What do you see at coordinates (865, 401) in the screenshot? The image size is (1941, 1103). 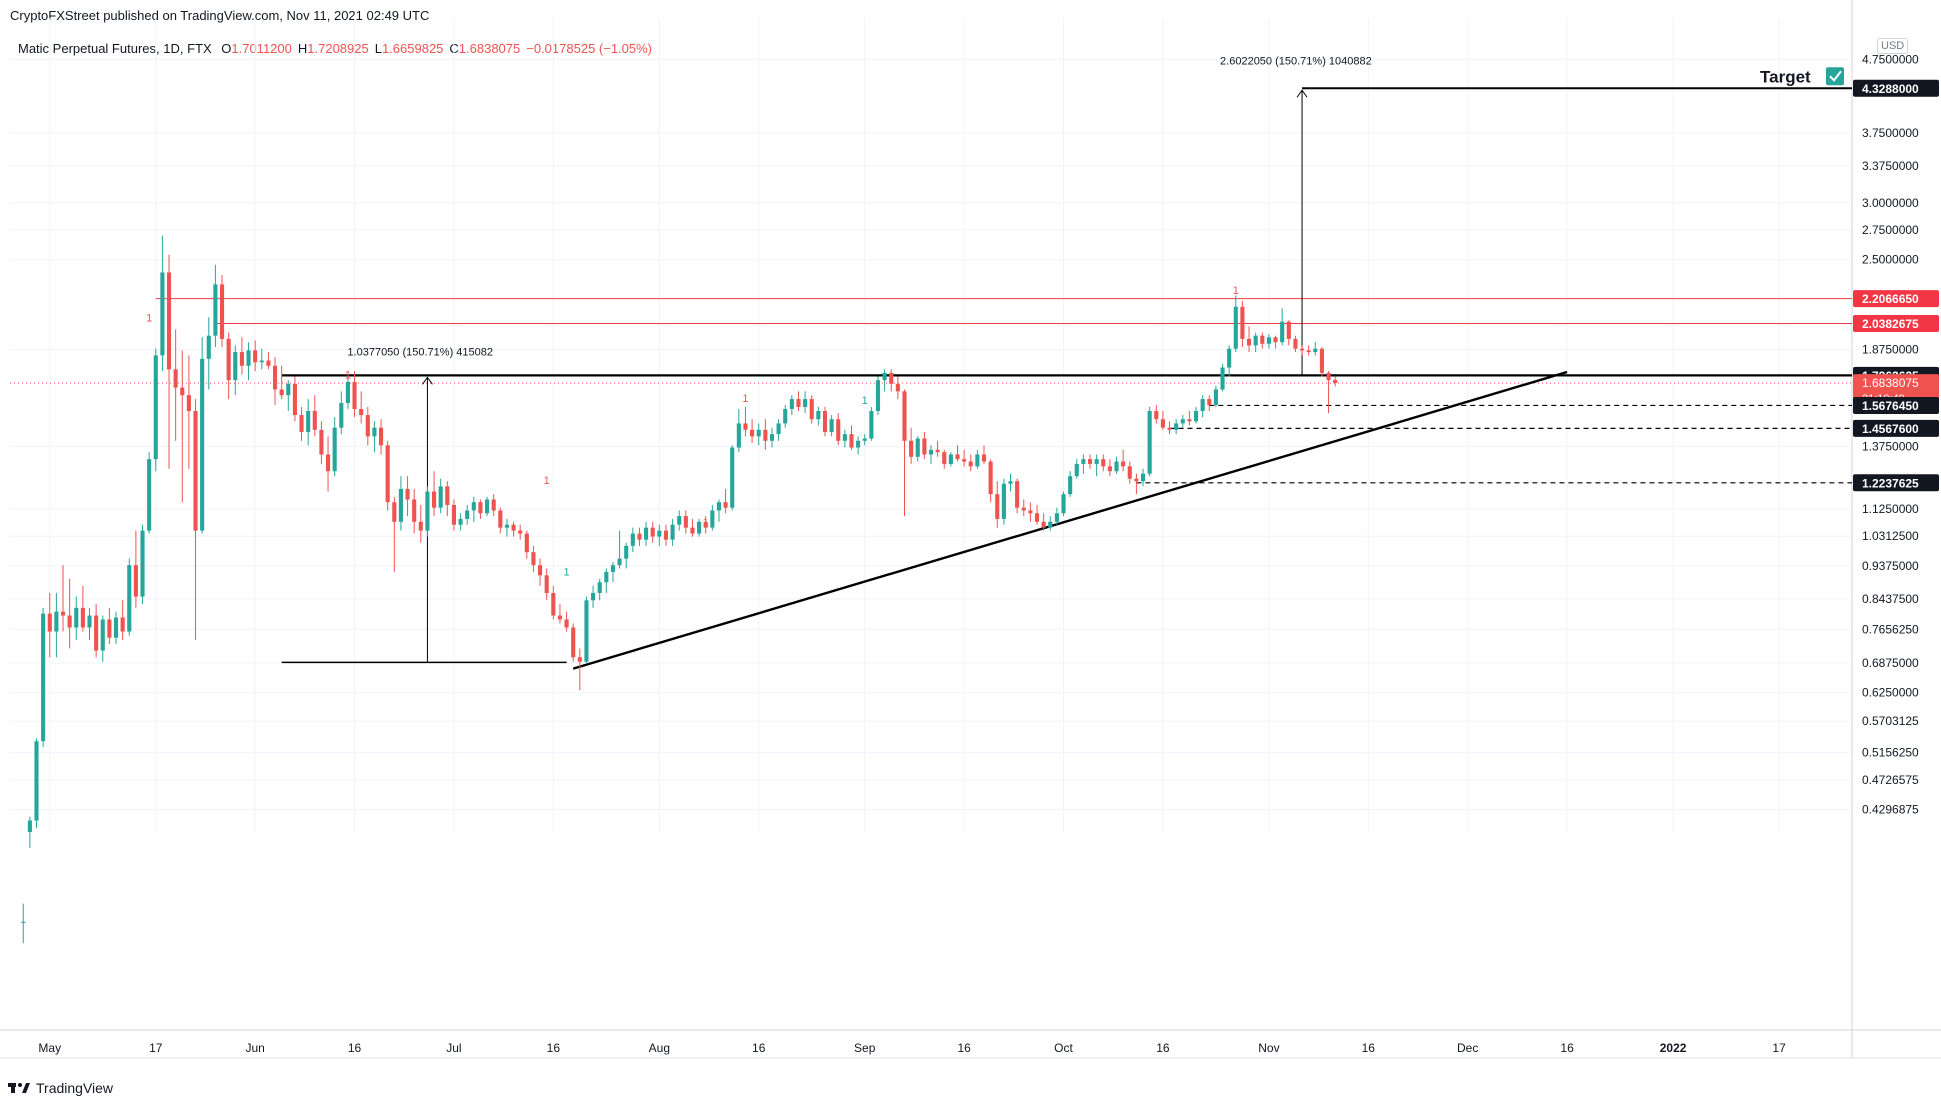 I see `td-marker: 1` at bounding box center [865, 401].